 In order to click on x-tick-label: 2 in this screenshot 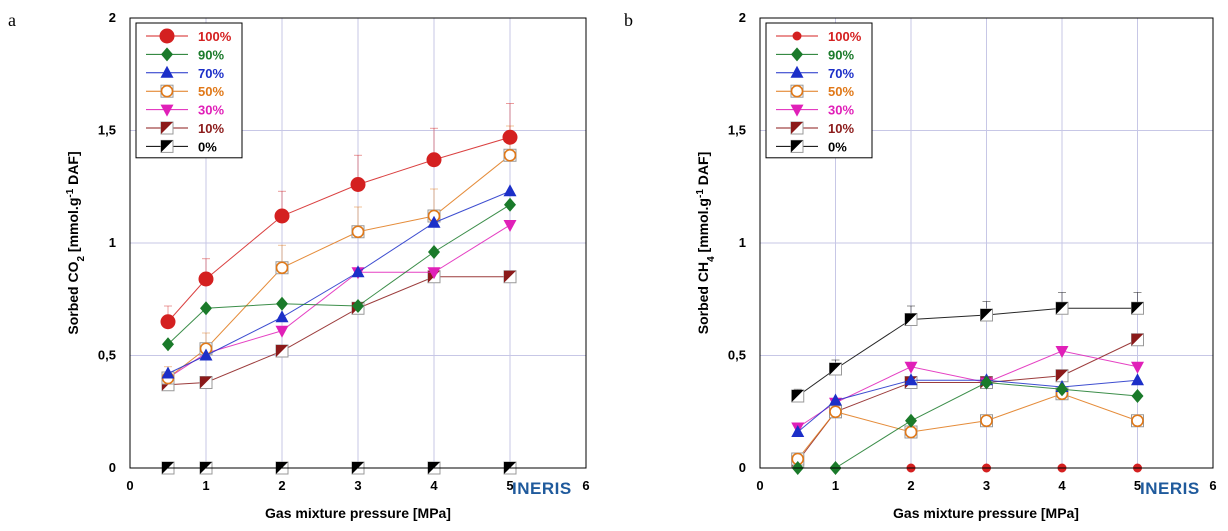, I will do `click(281, 485)`.